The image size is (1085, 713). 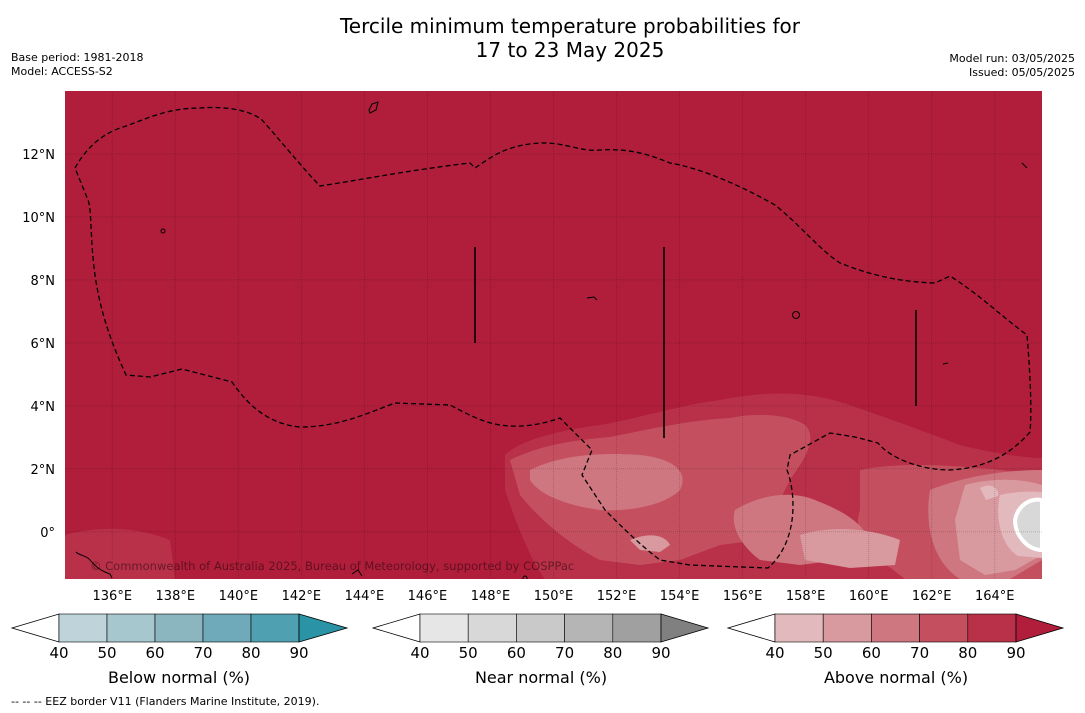 What do you see at coordinates (365, 596) in the screenshot?
I see `longitude-tick-label: 144°E` at bounding box center [365, 596].